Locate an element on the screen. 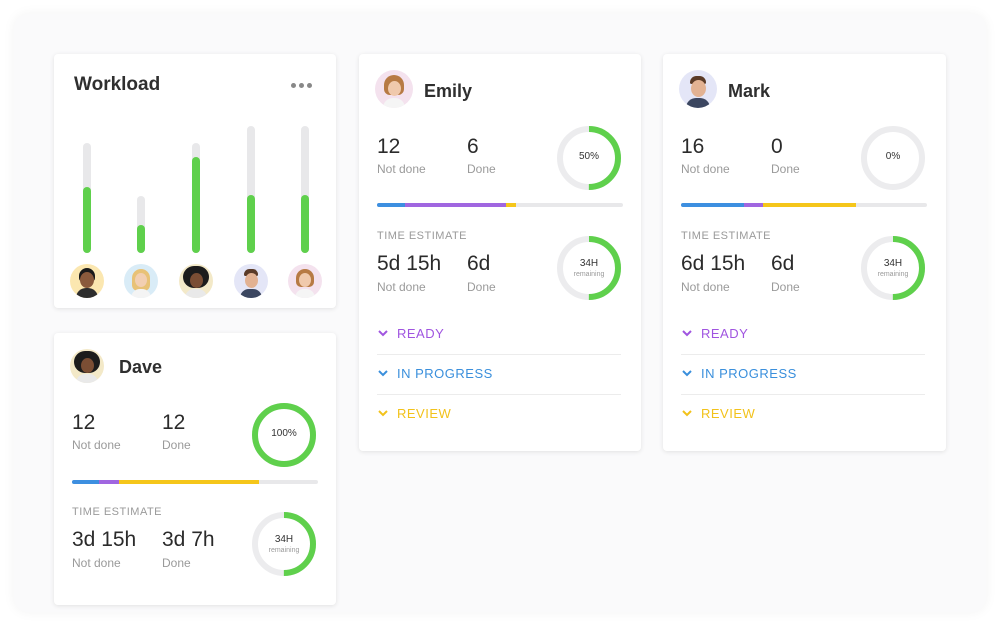 The image size is (1000, 630). workload-card: Workload is located at coordinates (195, 181).